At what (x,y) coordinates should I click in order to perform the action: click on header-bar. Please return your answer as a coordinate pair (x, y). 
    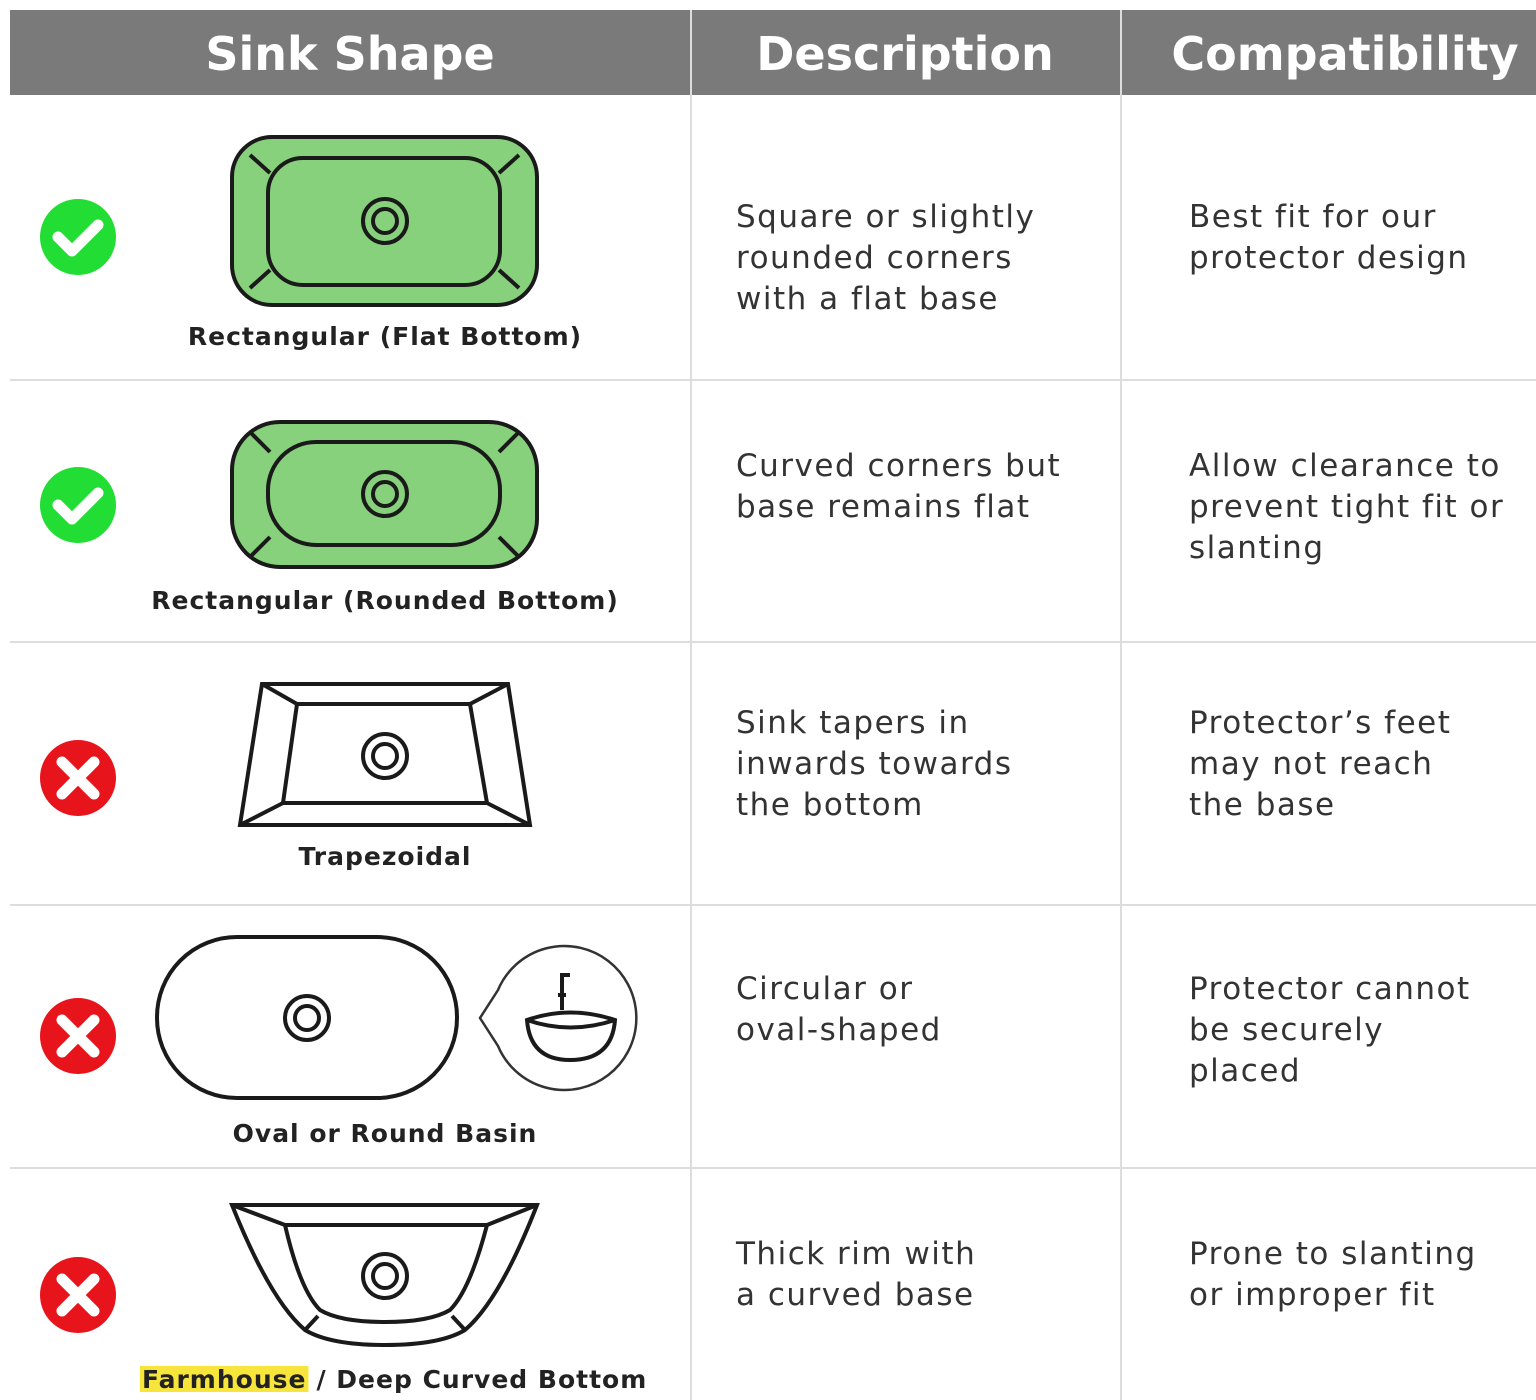
    Looking at the image, I should click on (773, 52).